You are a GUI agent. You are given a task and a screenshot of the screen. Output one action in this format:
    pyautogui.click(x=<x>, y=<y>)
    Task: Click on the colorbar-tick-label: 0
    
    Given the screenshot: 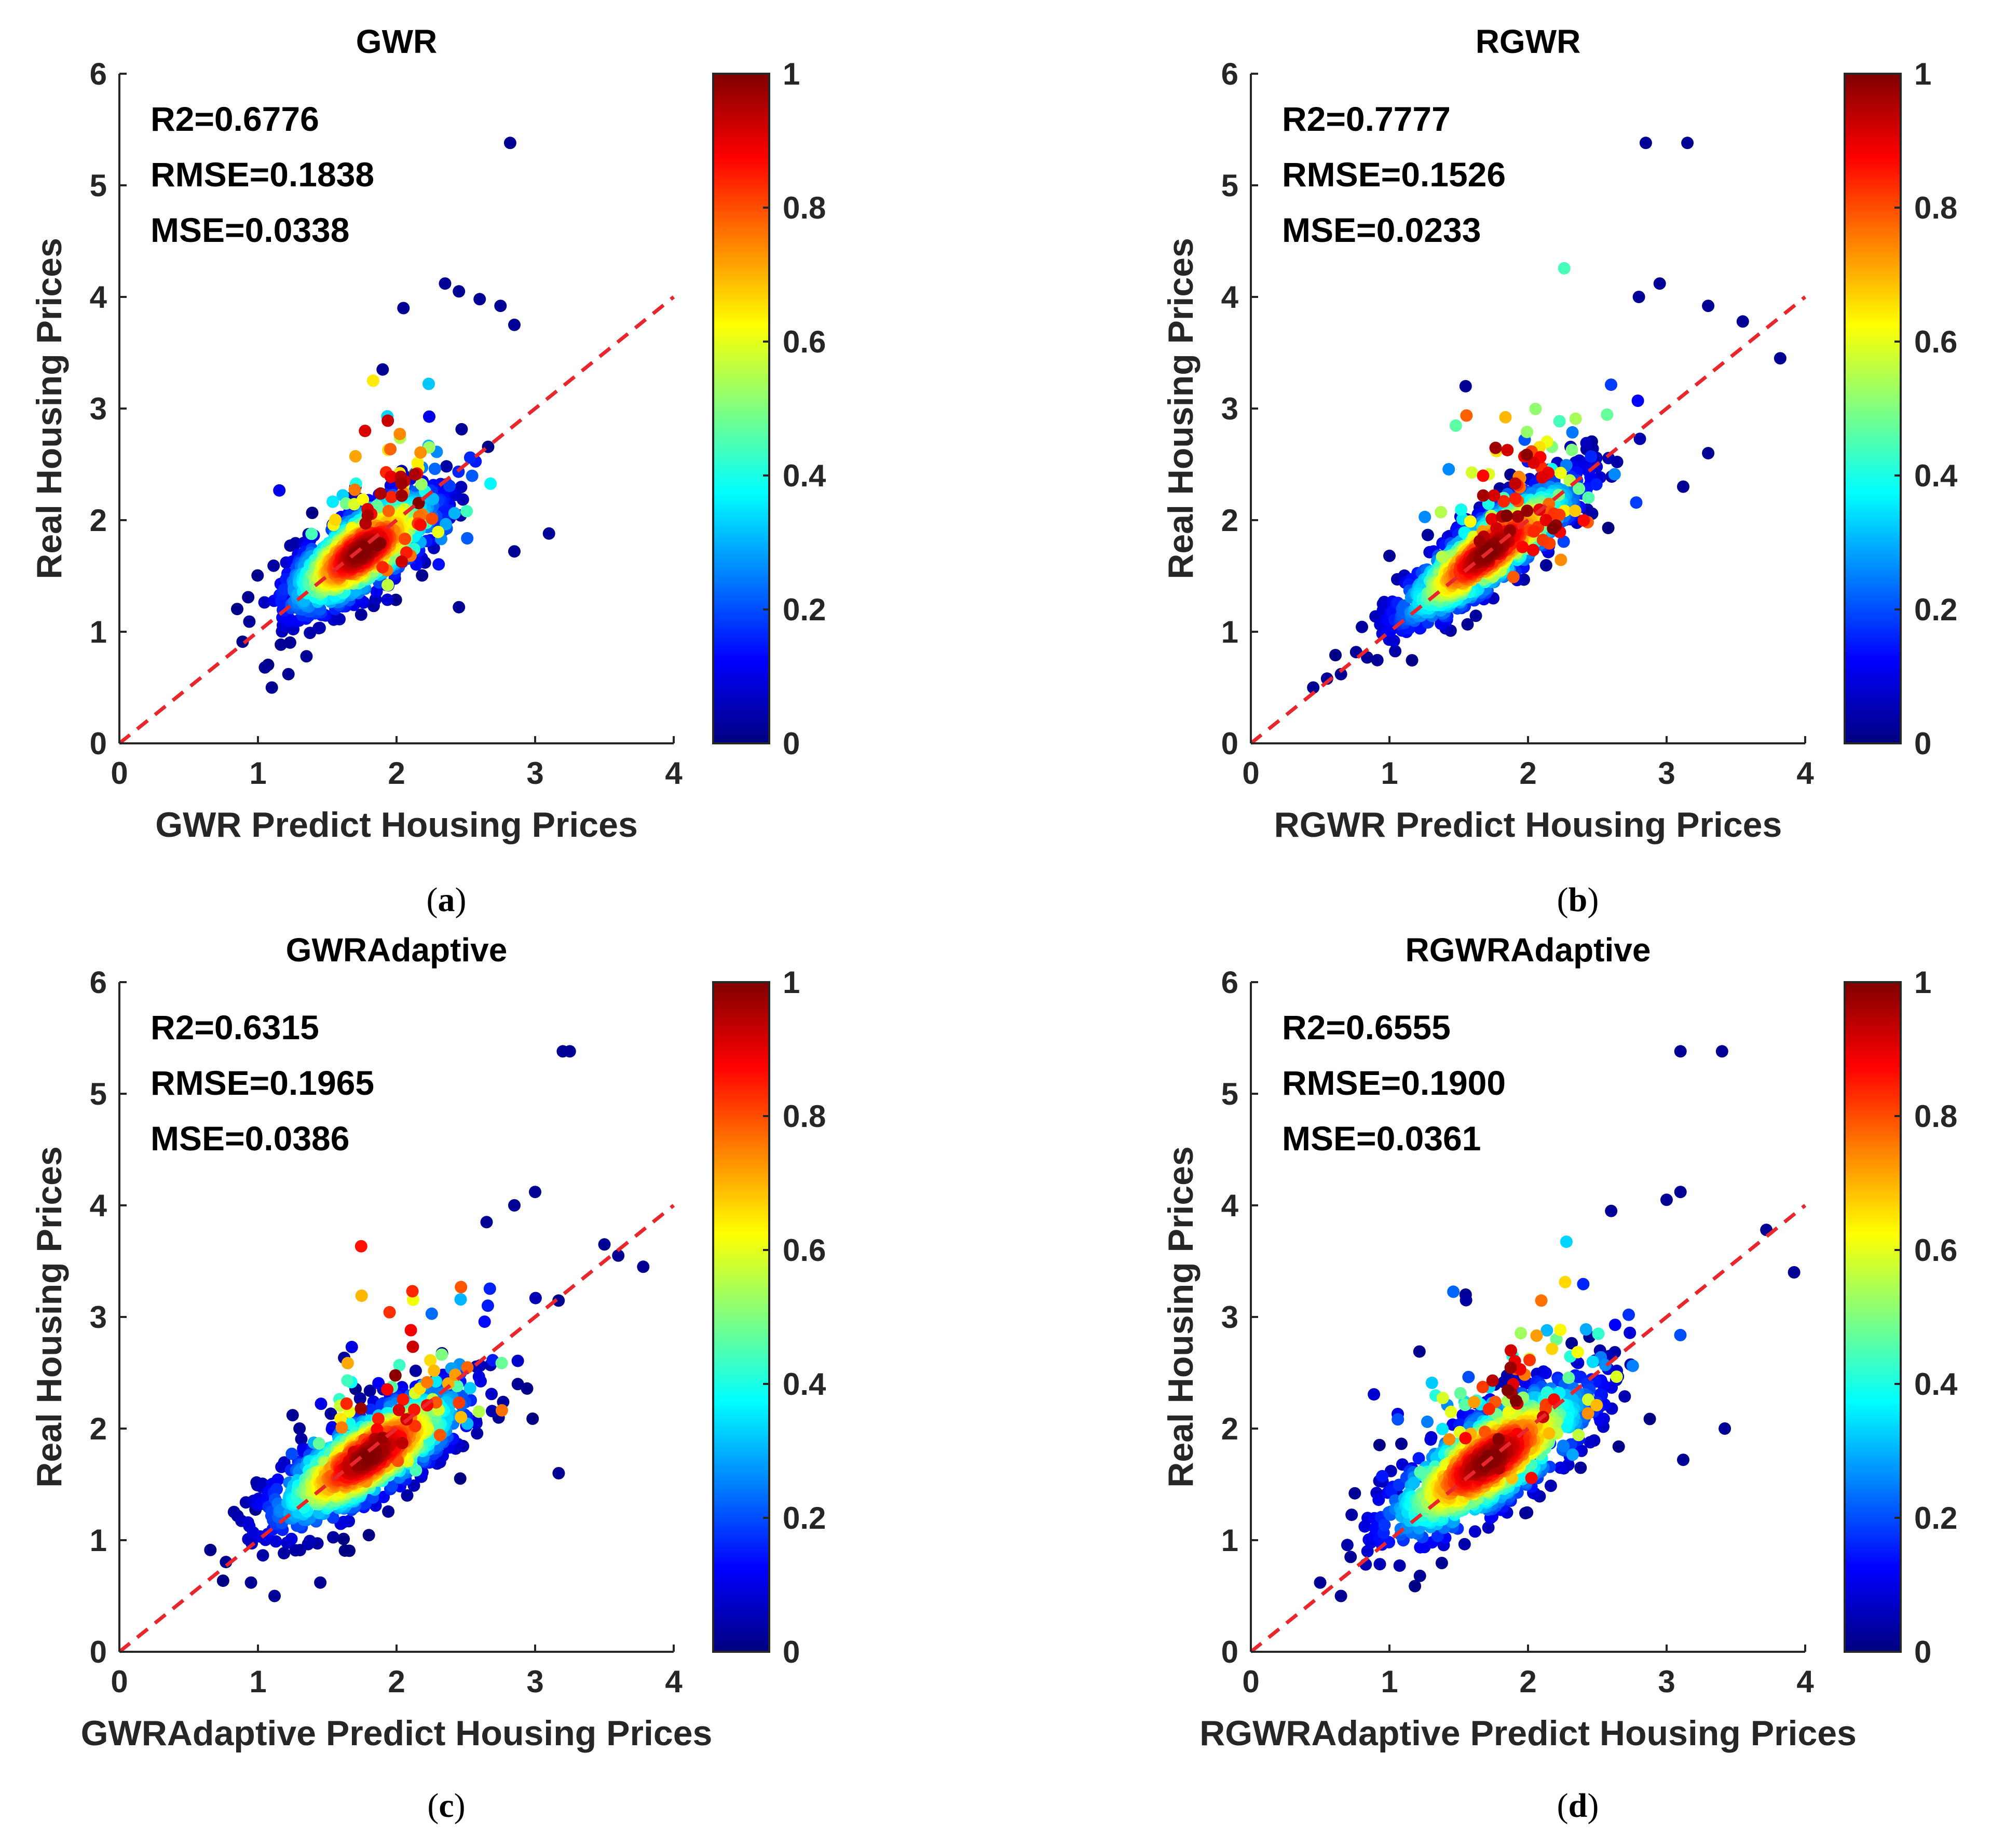 What is the action you would take?
    pyautogui.click(x=791, y=1652)
    